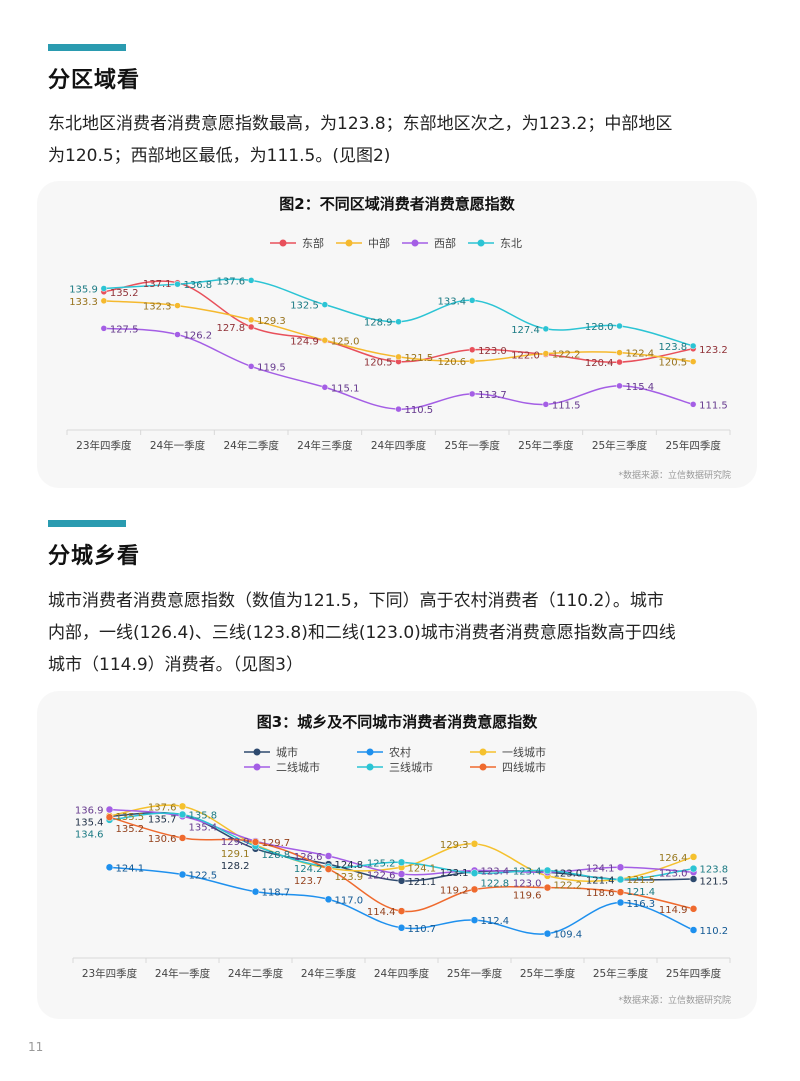 The image size is (800, 1081). What do you see at coordinates (694, 973) in the screenshot?
I see `x-tick-label: 25年四季度` at bounding box center [694, 973].